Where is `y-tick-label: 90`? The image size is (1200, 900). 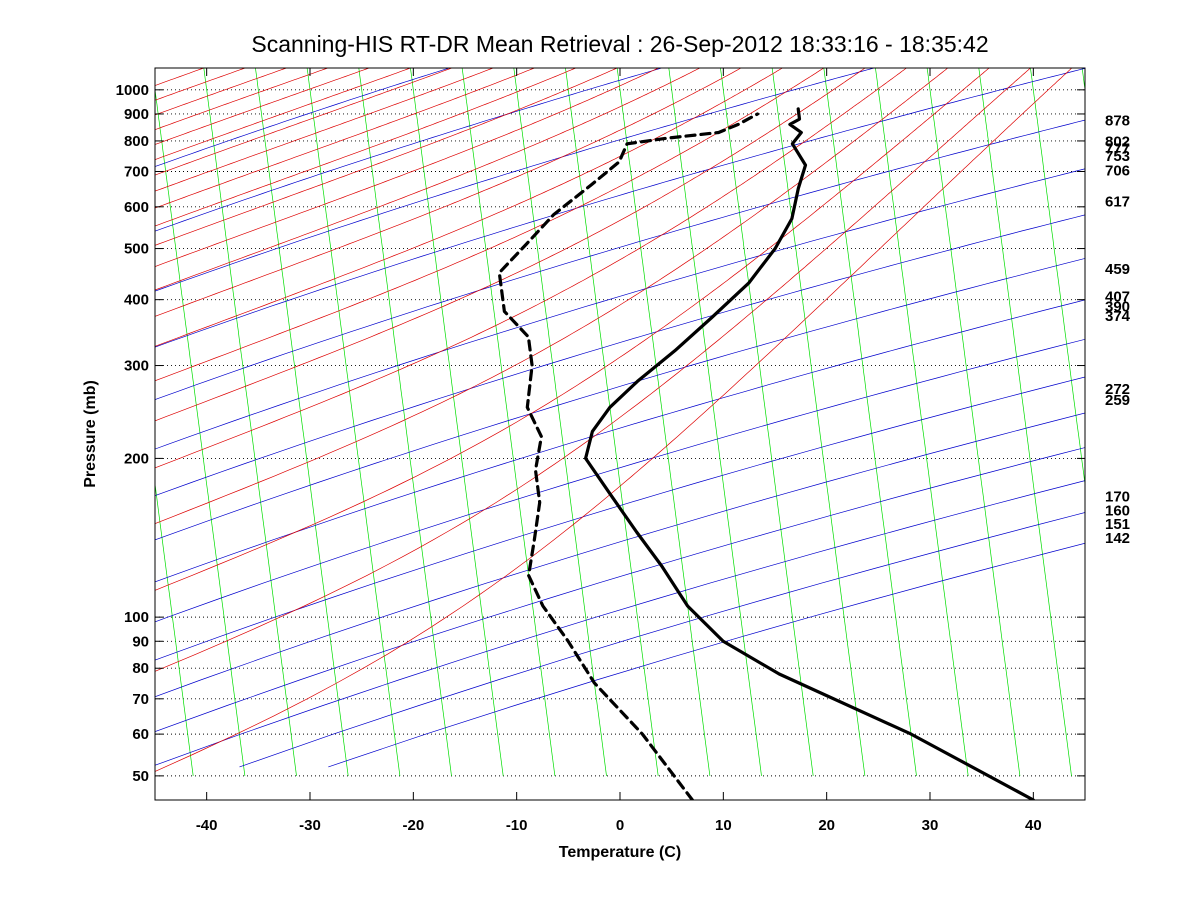 y-tick-label: 90 is located at coordinates (140, 641).